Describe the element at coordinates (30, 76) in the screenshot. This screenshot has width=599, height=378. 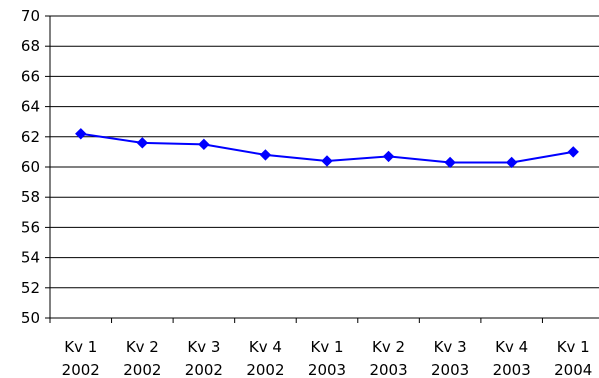
I see `y-tick-label: 66` at that location.